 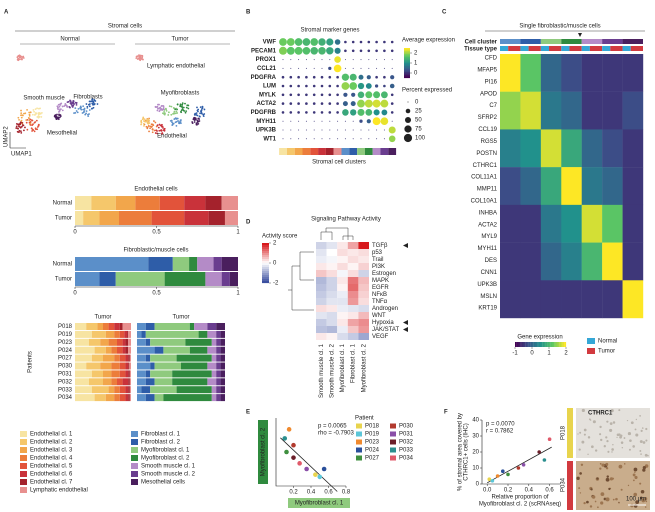 What do you see at coordinates (276, 284) in the screenshot?
I see `tick-label: -2` at bounding box center [276, 284].